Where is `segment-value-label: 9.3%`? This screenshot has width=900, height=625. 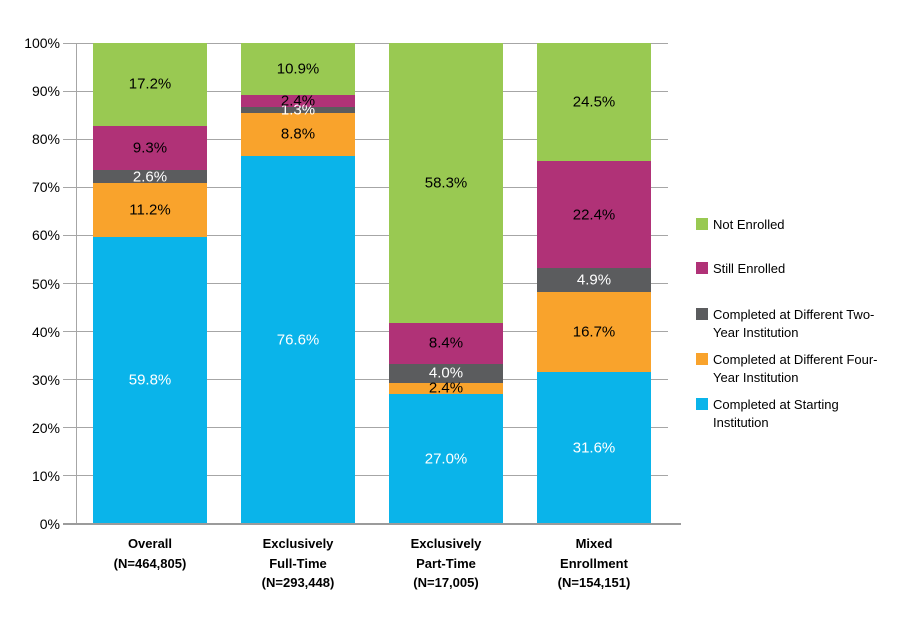
segment-value-label: 9.3% is located at coordinates (150, 148).